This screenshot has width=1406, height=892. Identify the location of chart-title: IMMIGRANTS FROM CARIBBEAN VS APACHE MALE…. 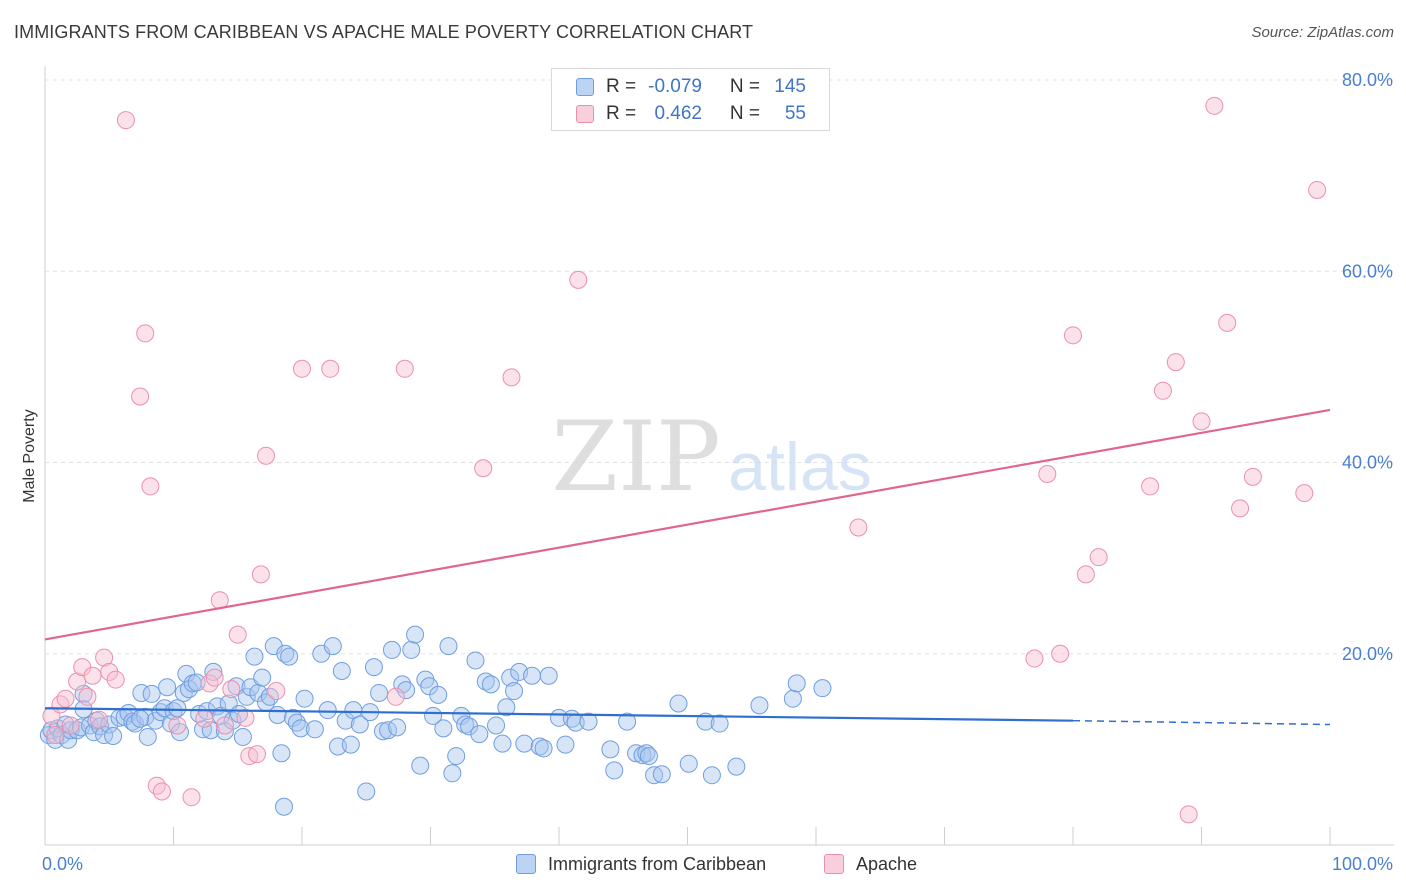
(384, 32).